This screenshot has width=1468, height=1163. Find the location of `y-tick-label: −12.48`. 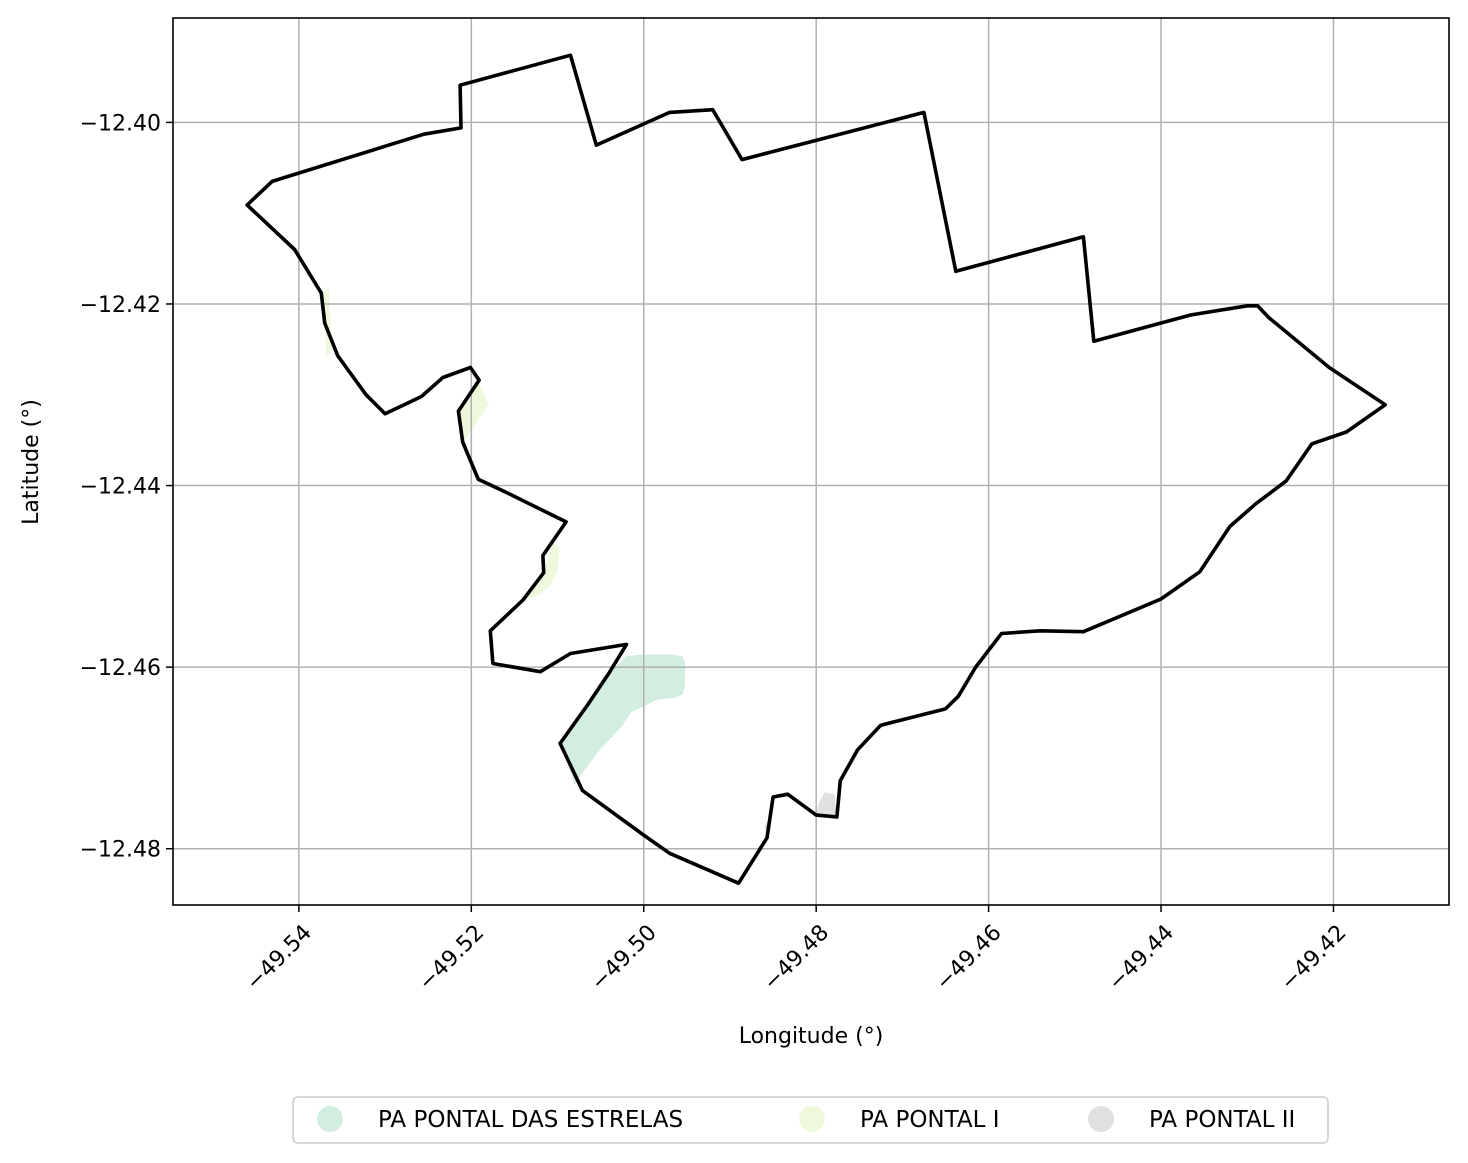

y-tick-label: −12.48 is located at coordinates (120, 850).